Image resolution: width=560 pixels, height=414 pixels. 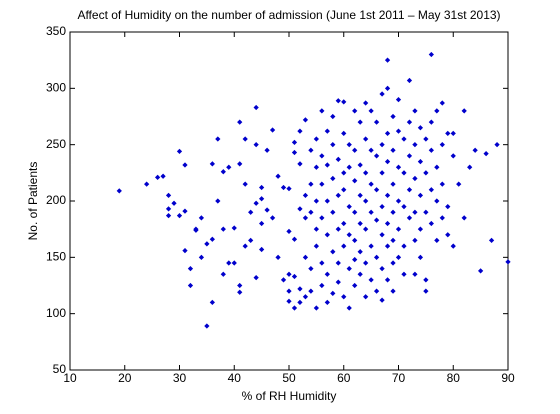 I want to click on y-tick-label: 50, so click(x=60, y=369).